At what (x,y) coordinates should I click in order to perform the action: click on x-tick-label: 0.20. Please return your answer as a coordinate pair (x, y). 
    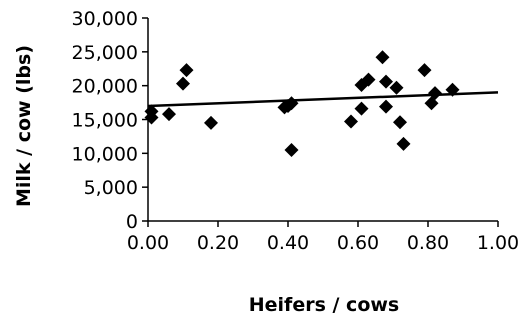
    Looking at the image, I should click on (218, 243).